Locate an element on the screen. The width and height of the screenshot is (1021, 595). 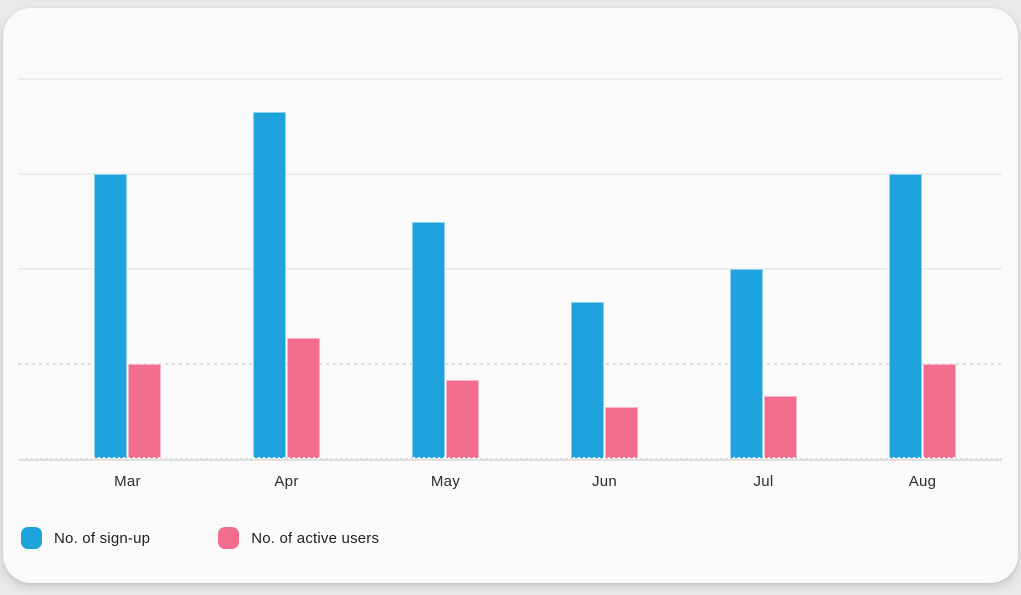
x-axis-label-mar: Mar is located at coordinates (127, 481).